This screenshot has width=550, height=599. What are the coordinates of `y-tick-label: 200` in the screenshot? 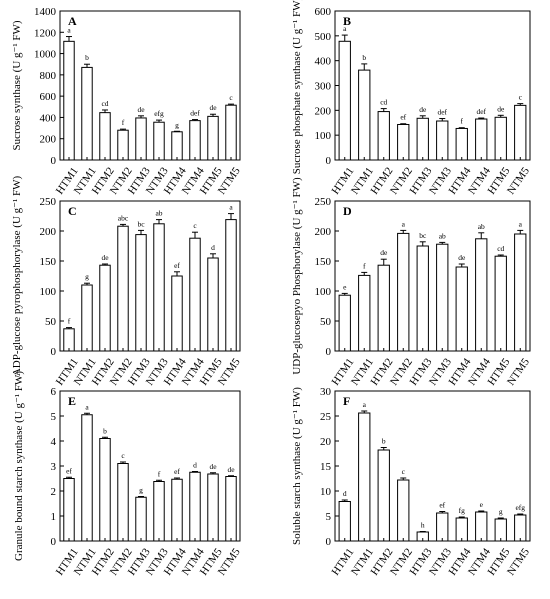 It's located at (323, 232).